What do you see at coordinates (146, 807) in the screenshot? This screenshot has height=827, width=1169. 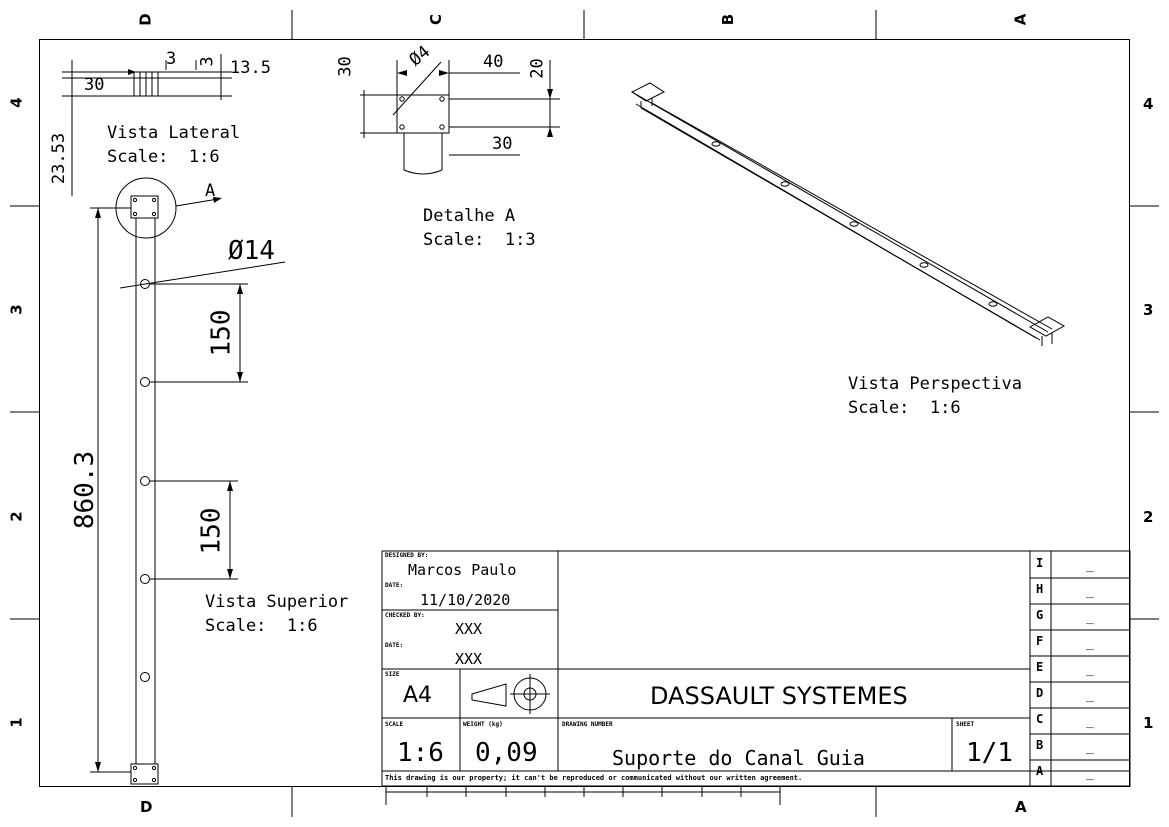 I see `zone-bottom-d: D` at bounding box center [146, 807].